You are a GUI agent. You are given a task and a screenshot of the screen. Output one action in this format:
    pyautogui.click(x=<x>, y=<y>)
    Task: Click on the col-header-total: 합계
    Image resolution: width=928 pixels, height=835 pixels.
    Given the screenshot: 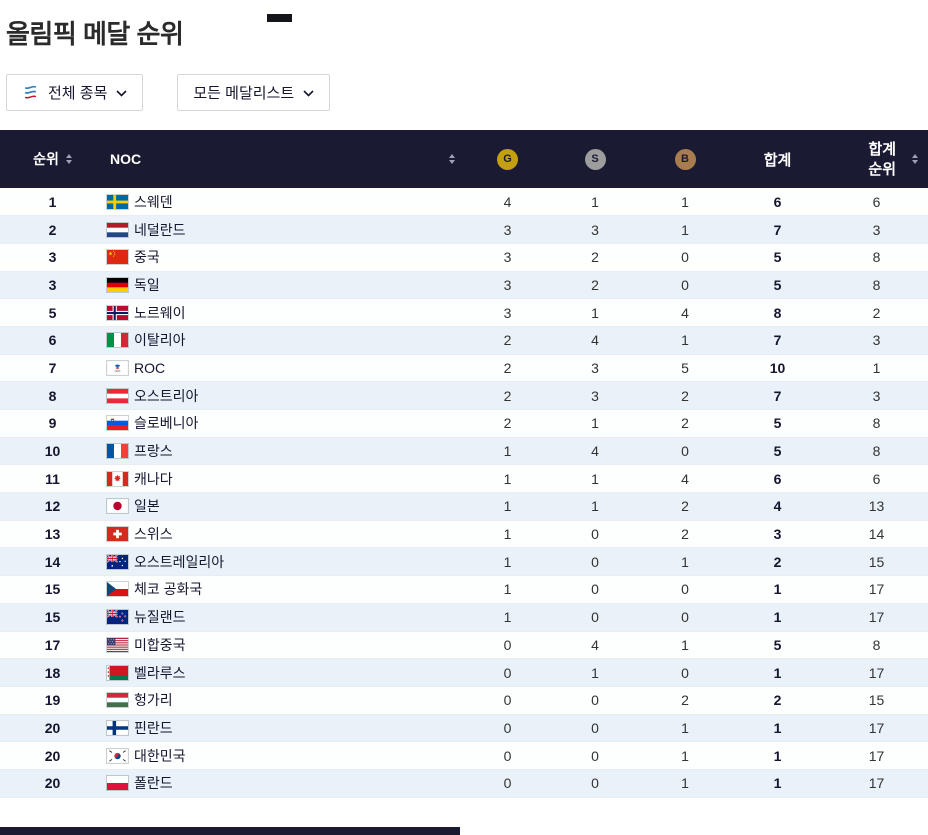 What is the action you would take?
    pyautogui.click(x=777, y=159)
    